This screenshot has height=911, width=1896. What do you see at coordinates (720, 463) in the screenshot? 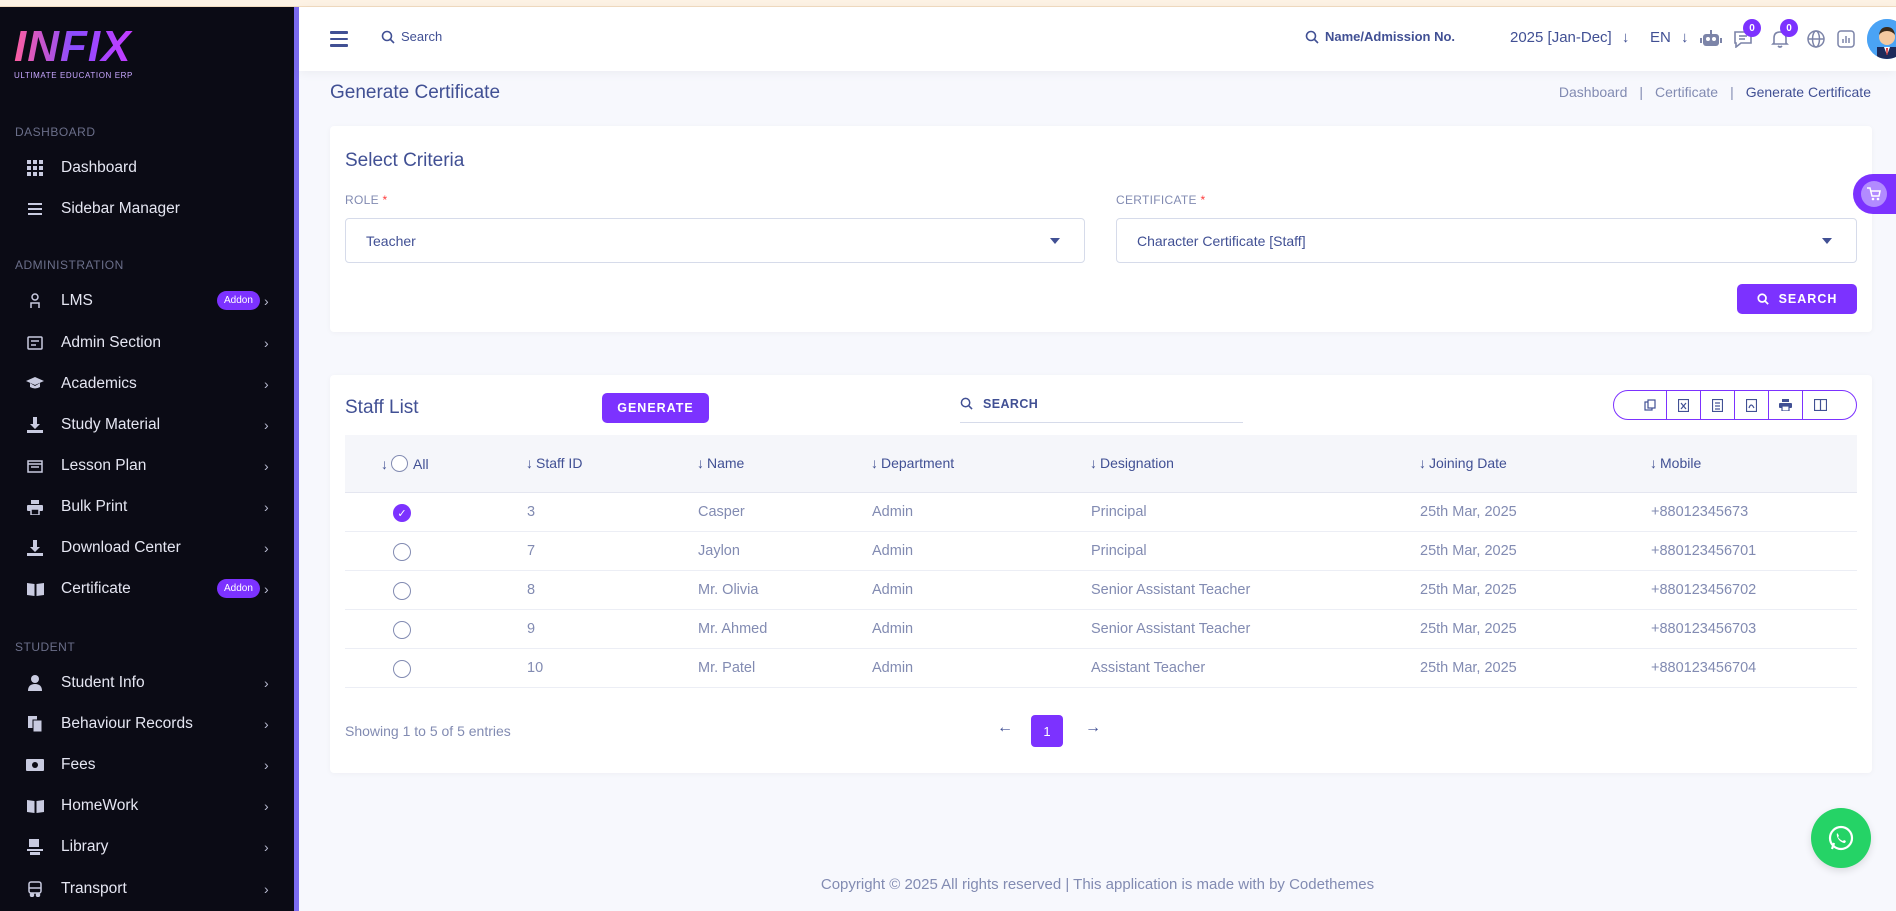
I see `column-name: ↓ Name` at bounding box center [720, 463].